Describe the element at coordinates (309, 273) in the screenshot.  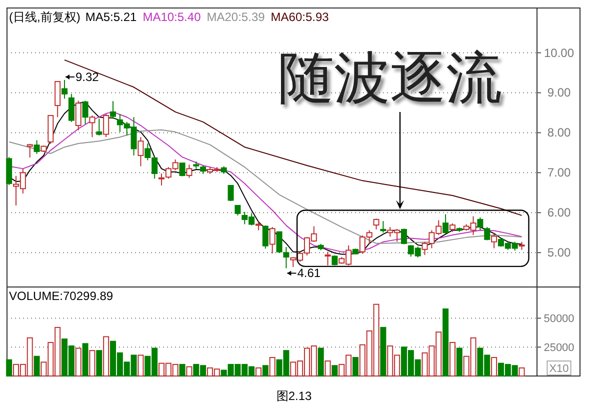
I see `annotation: 4.61` at that location.